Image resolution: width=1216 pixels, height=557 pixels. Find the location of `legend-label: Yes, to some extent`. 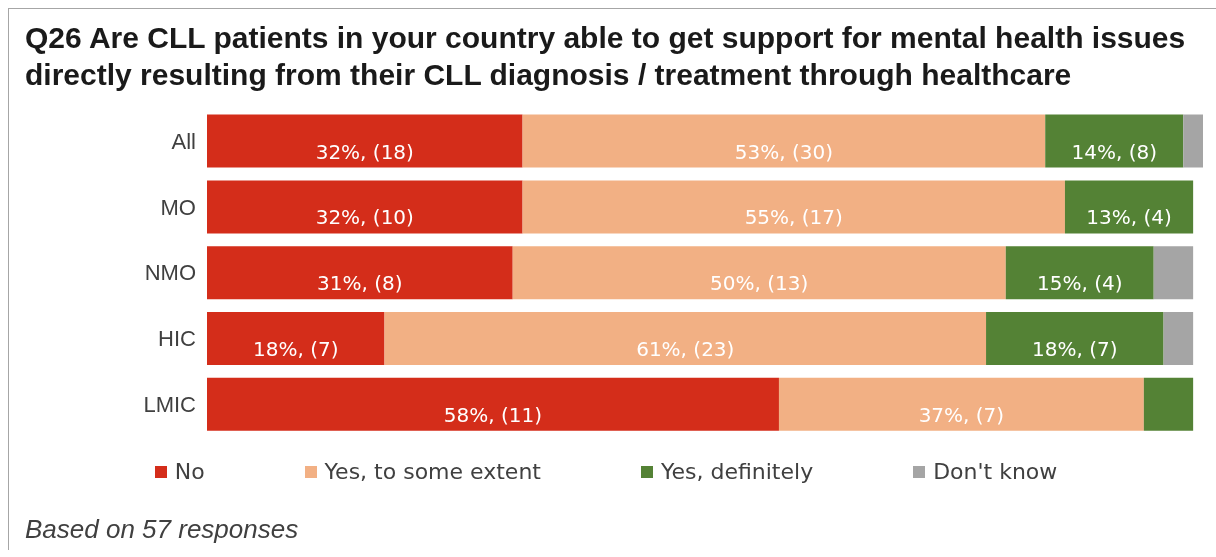

legend-label: Yes, to some extent is located at coordinates (432, 472).